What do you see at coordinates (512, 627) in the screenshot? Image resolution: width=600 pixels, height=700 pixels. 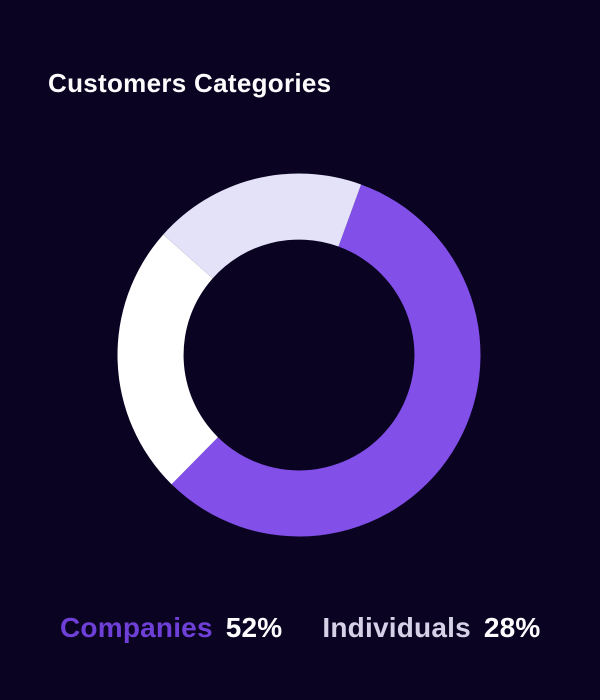 I see `legend-value-individuals: 28%` at bounding box center [512, 627].